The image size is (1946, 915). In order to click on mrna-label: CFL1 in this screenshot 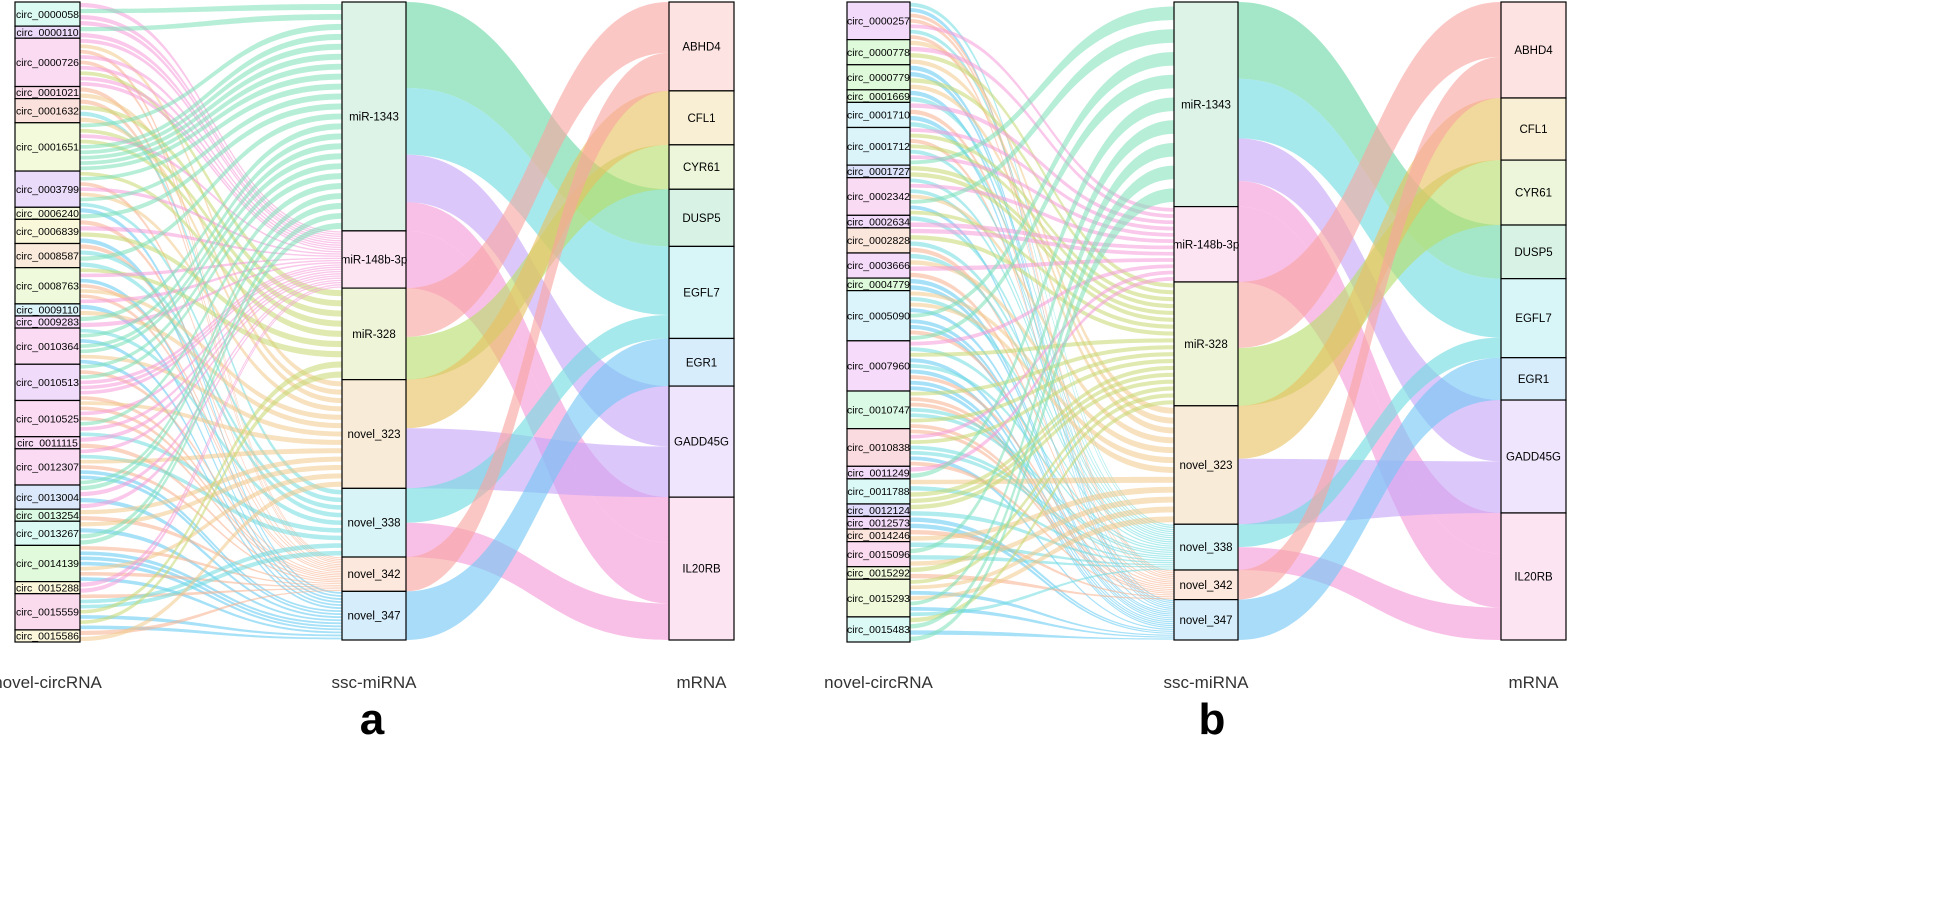, I will do `click(1533, 130)`.